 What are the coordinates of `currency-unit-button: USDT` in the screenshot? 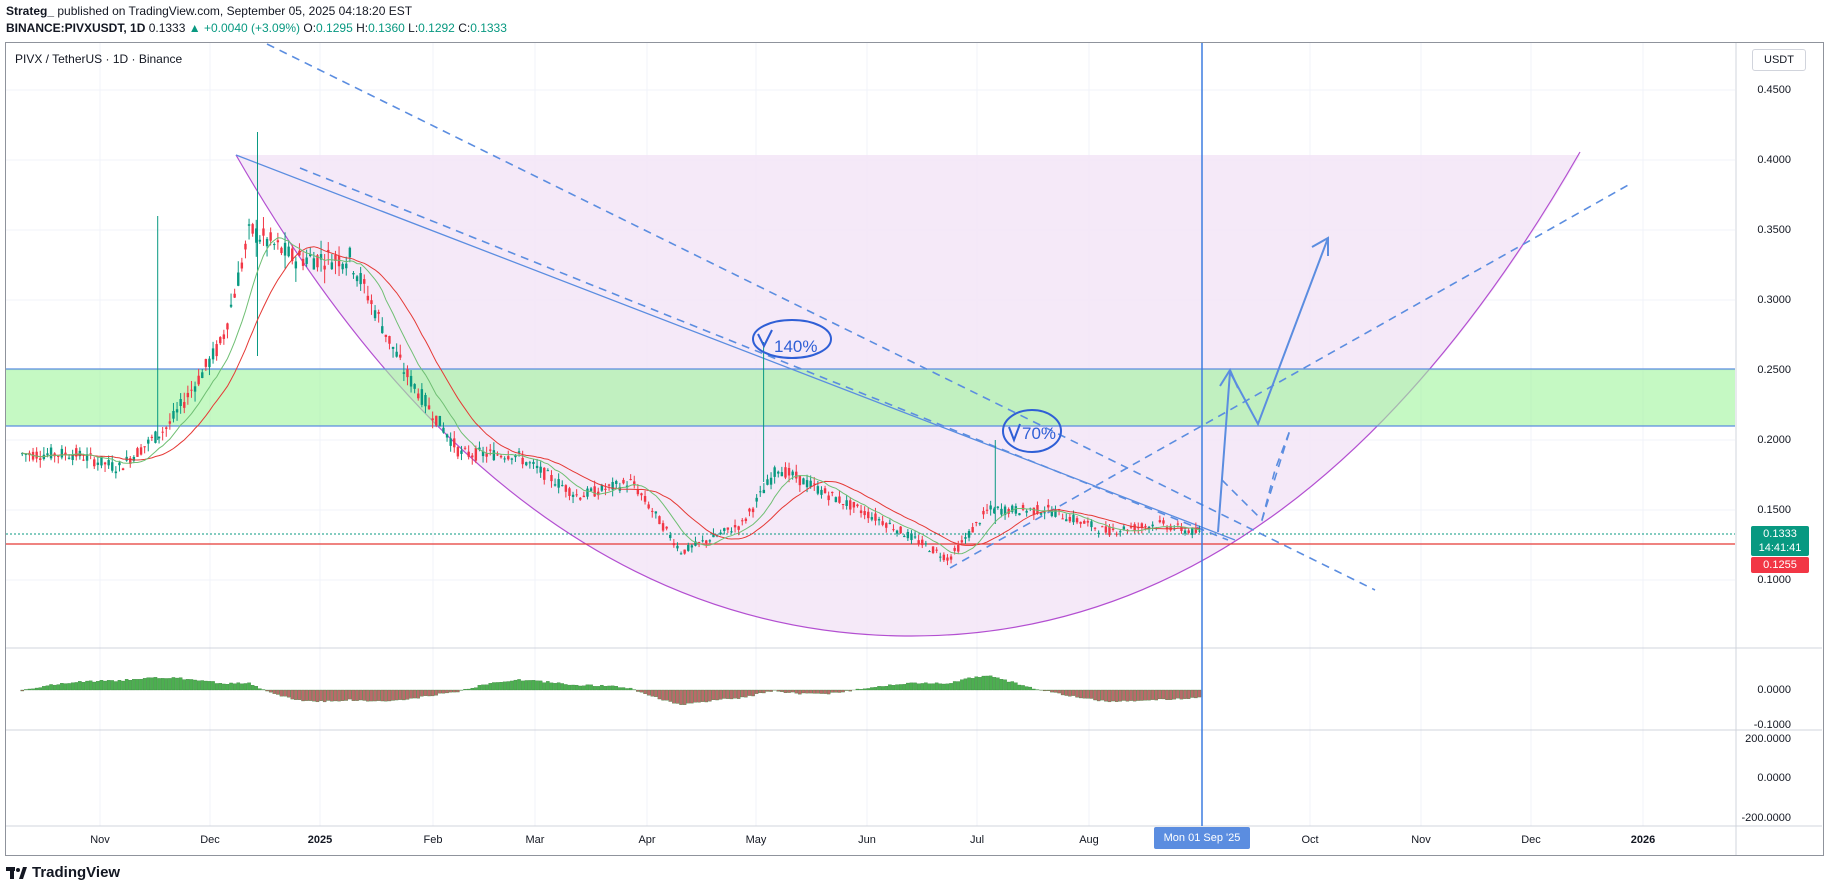 It's located at (1779, 60).